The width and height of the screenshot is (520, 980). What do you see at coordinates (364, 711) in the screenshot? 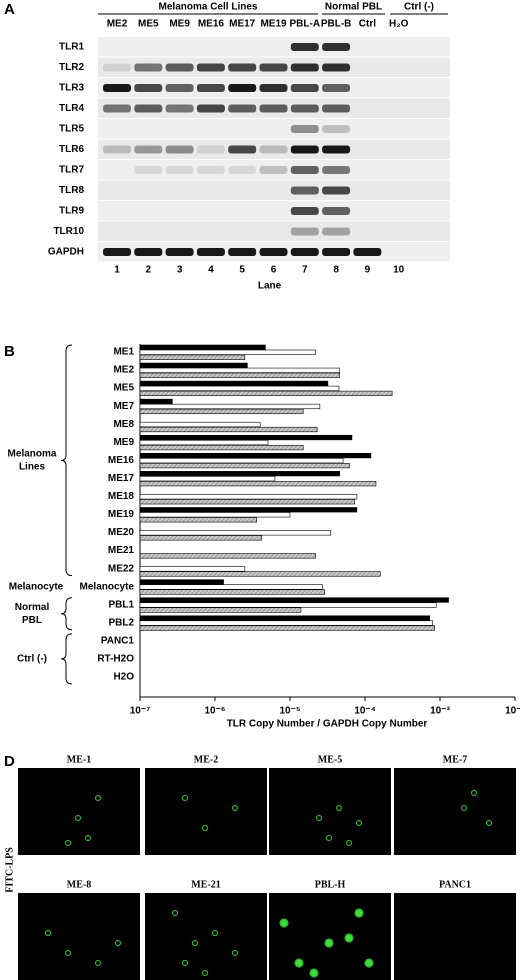
I see `x-tick-label: 10⁻⁴` at bounding box center [364, 711].